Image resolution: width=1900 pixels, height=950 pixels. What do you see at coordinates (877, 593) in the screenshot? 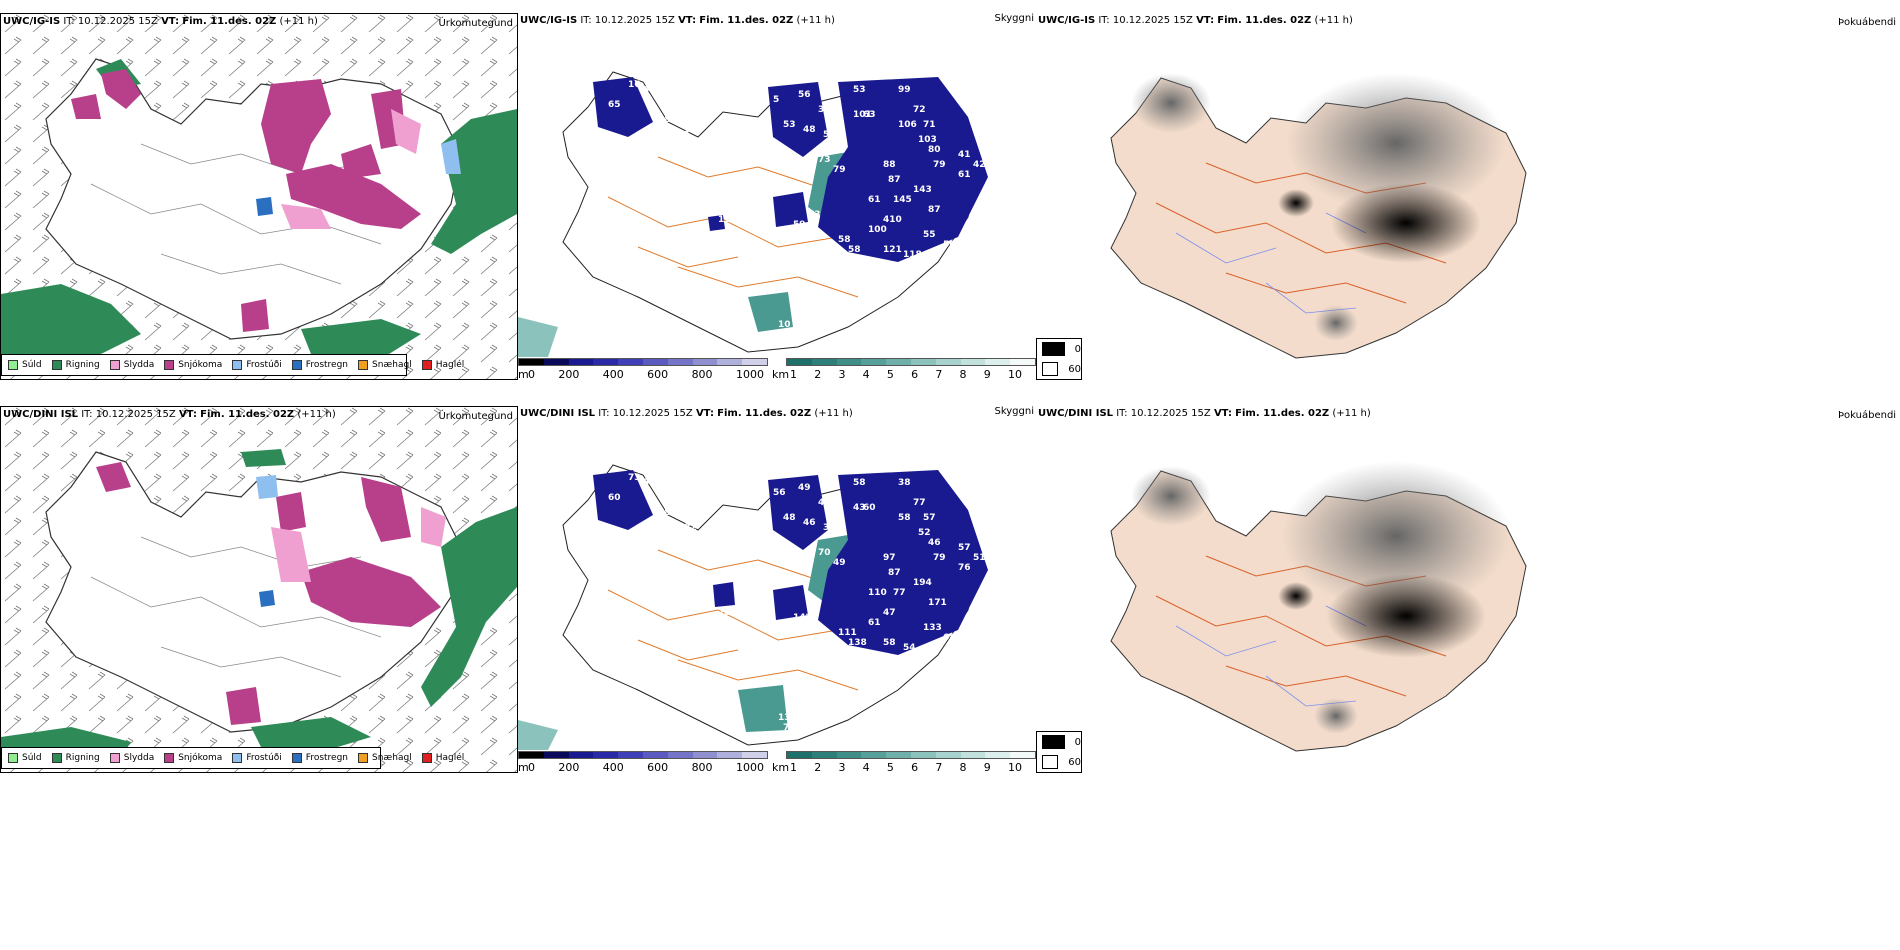
I see `cloud-height-label: 110` at bounding box center [877, 593].